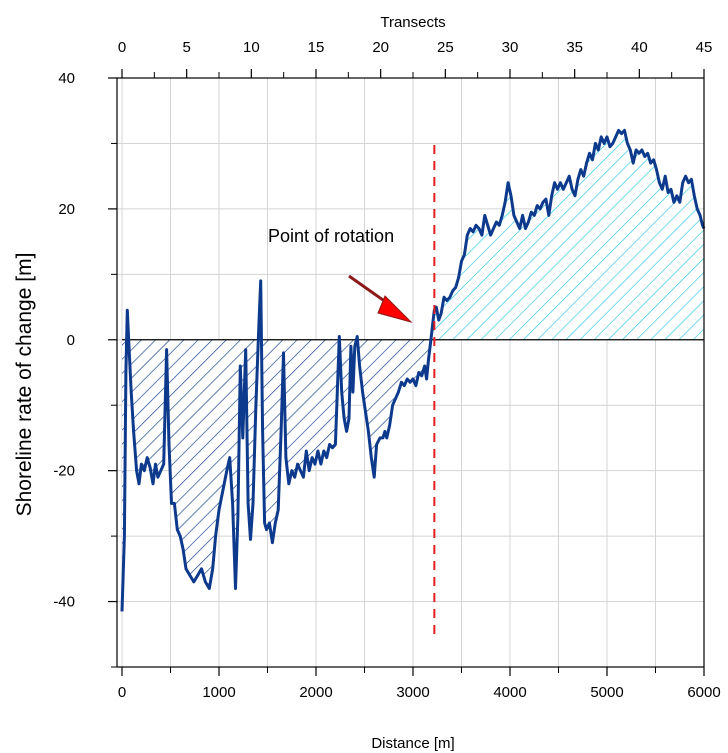 The image size is (728, 753). I want to click on x-tick-label: 2000, so click(315, 692).